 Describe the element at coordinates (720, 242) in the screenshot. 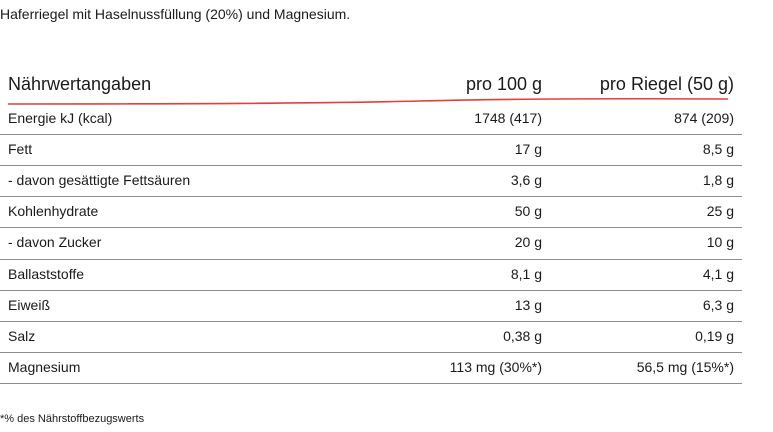

I see `cell-per-bar: 10 g` at that location.